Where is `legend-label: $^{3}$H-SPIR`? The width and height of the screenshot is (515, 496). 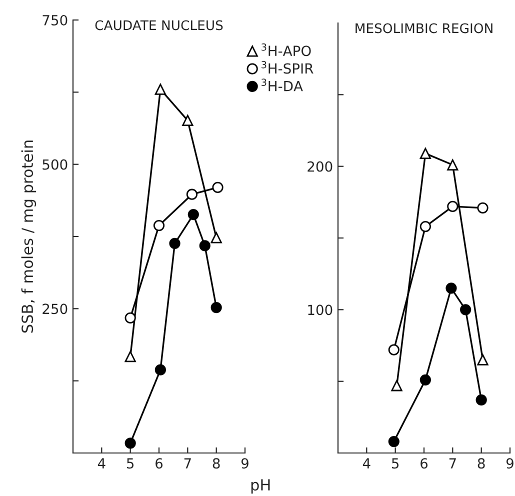 legend-label: $^{3}$H-SPIR is located at coordinates (288, 67).